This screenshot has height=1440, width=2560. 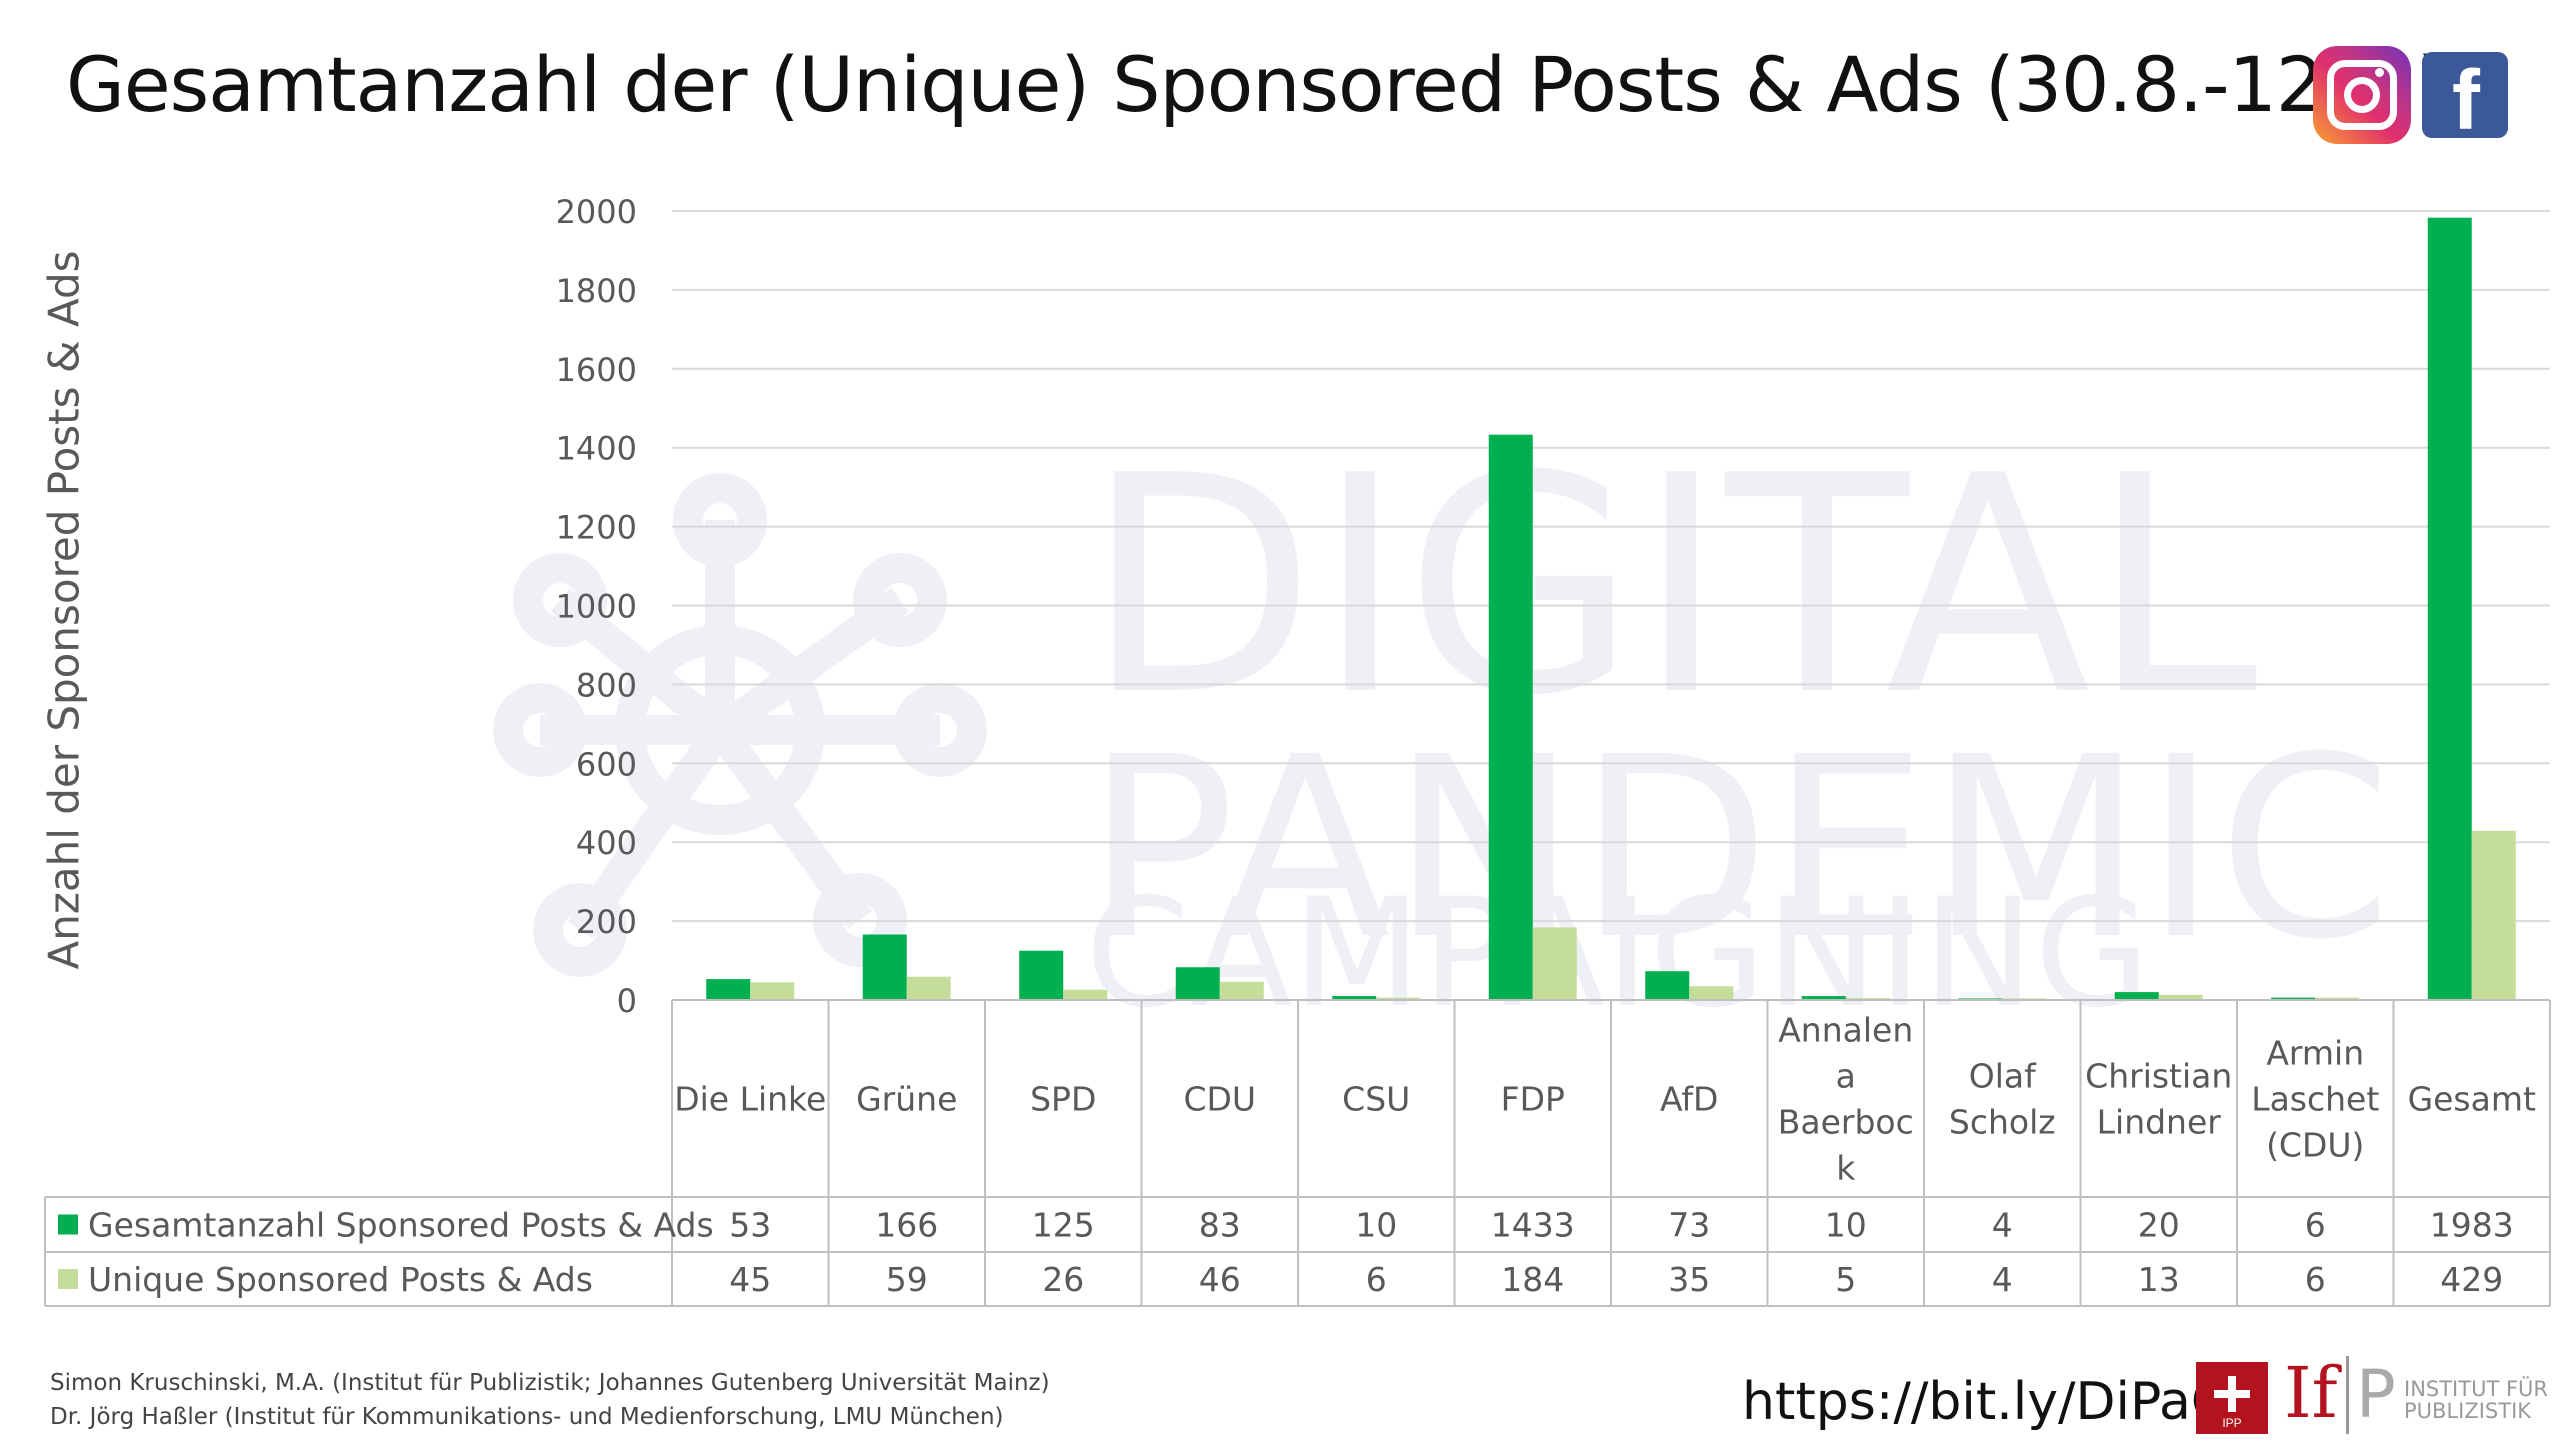 I want to click on data-label: 26, so click(x=1063, y=1279).